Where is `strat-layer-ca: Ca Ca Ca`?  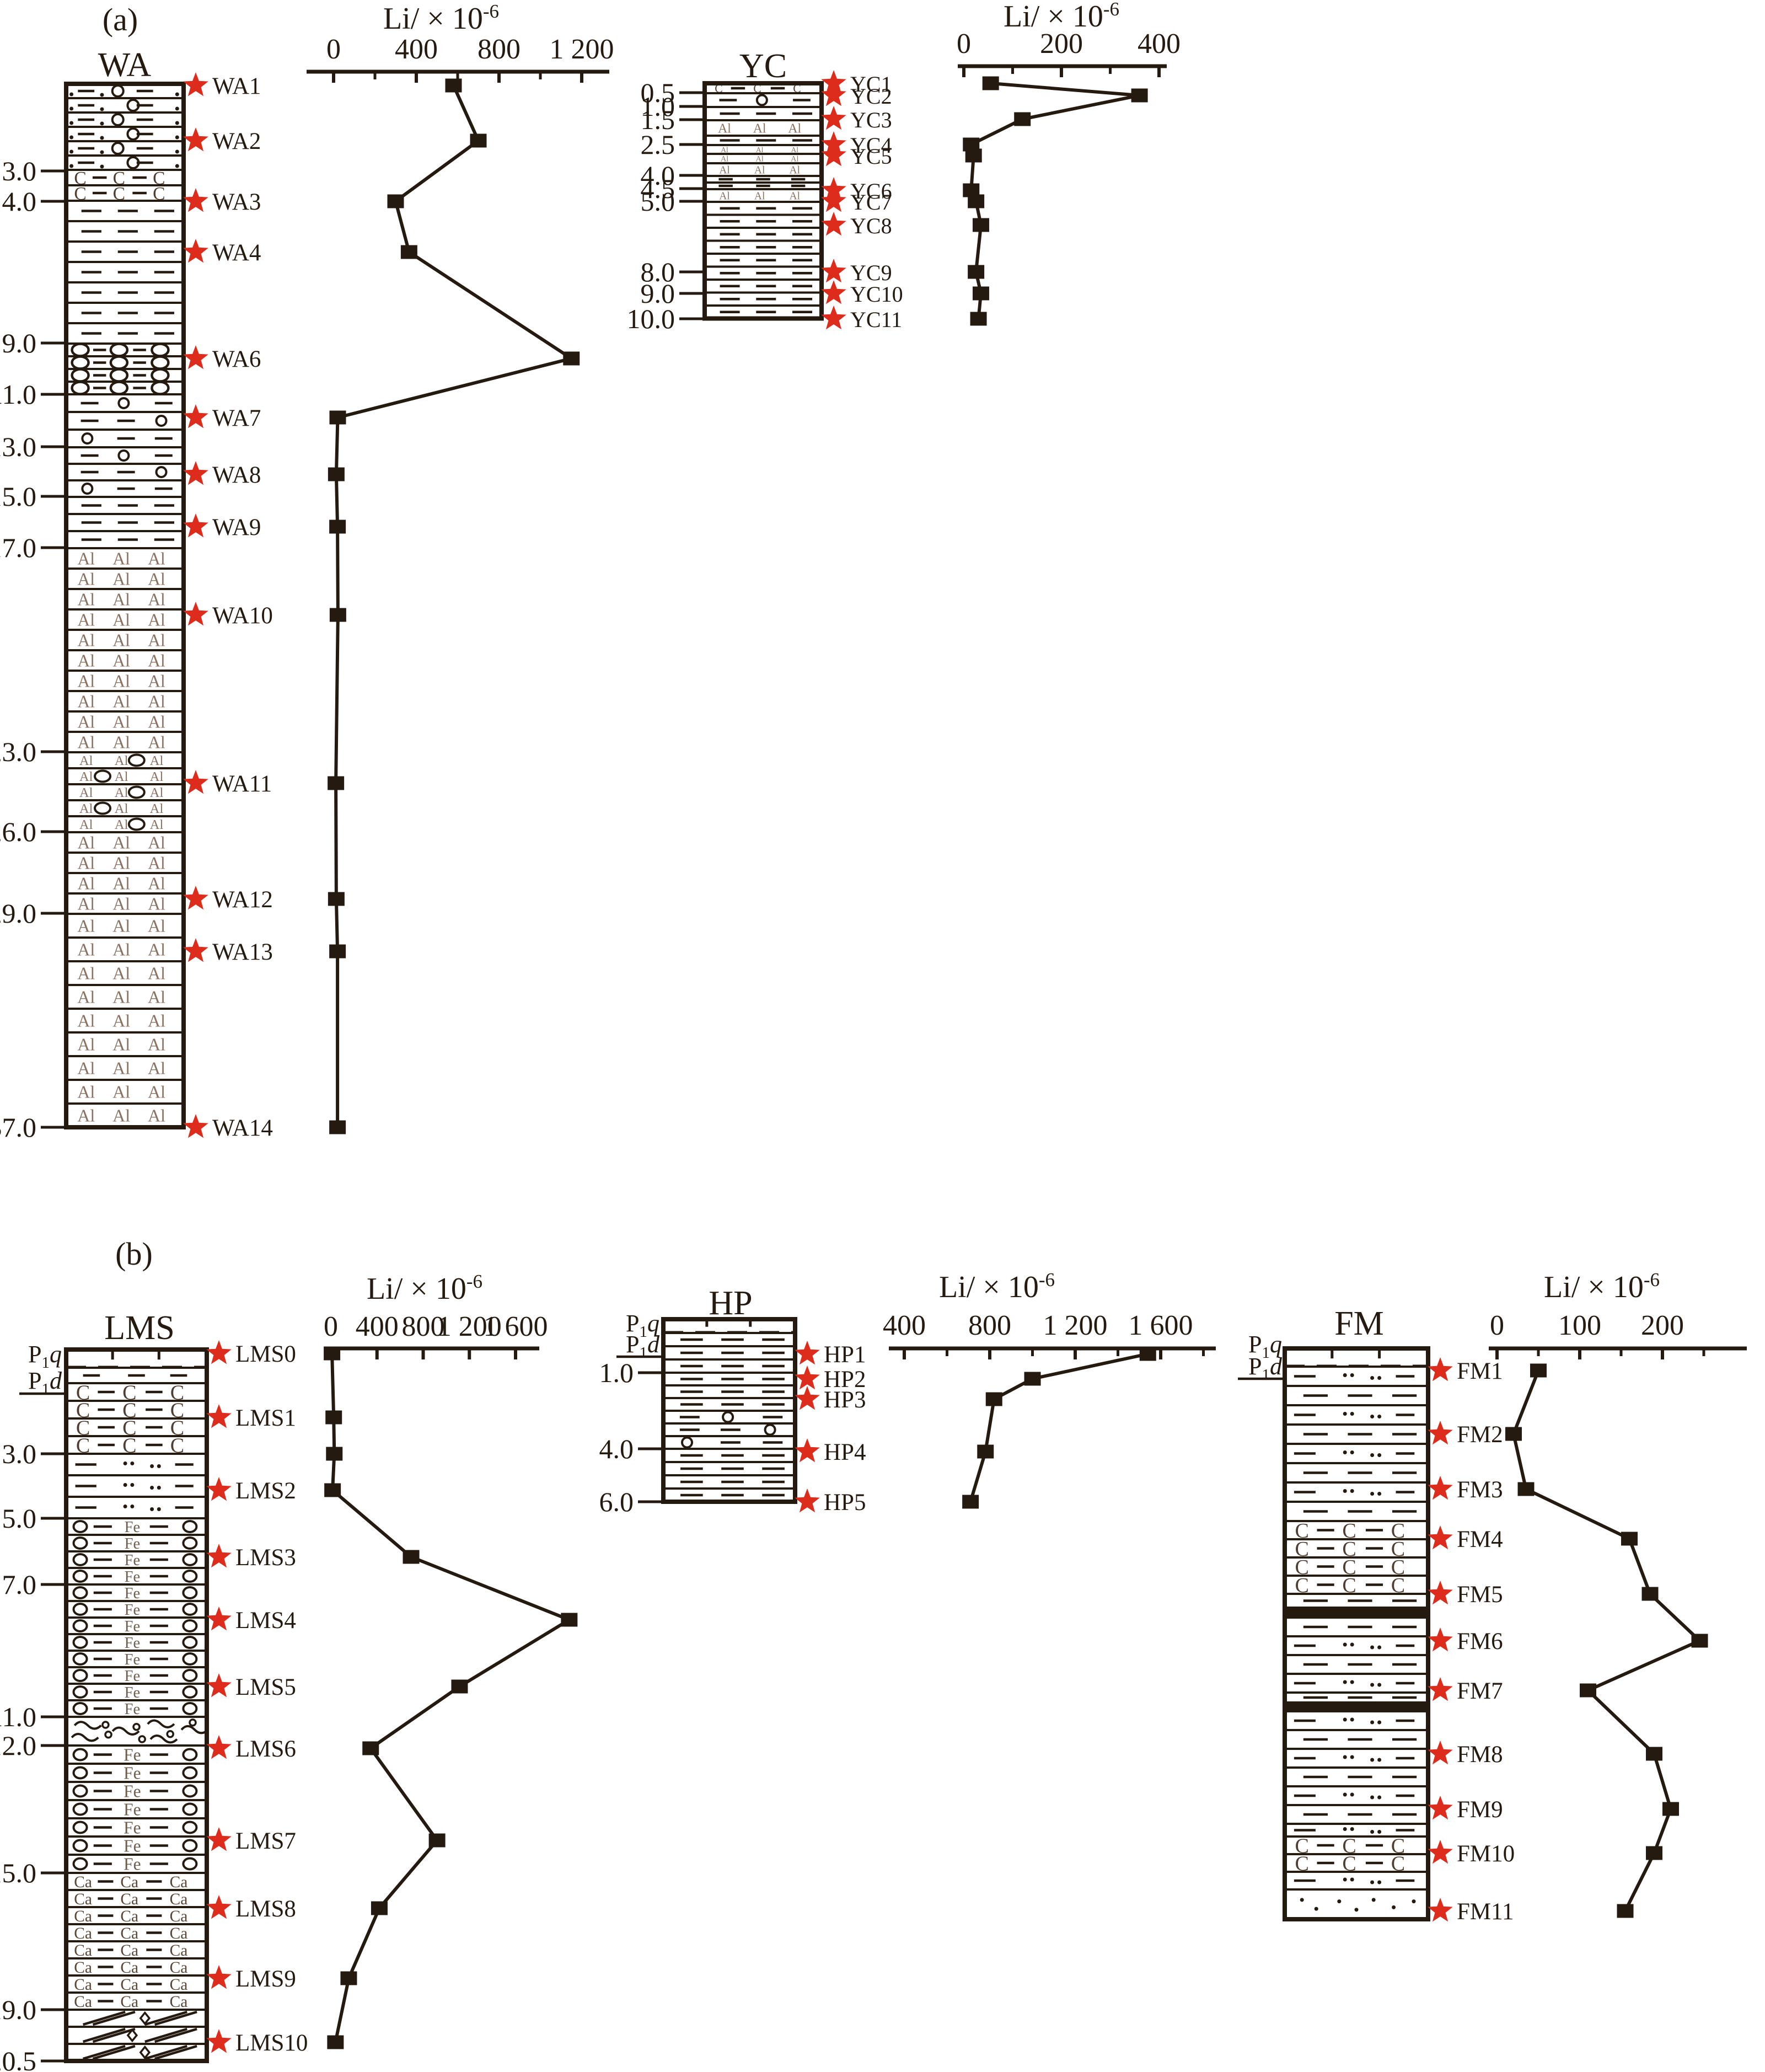 strat-layer-ca: Ca Ca Ca is located at coordinates (136, 1881).